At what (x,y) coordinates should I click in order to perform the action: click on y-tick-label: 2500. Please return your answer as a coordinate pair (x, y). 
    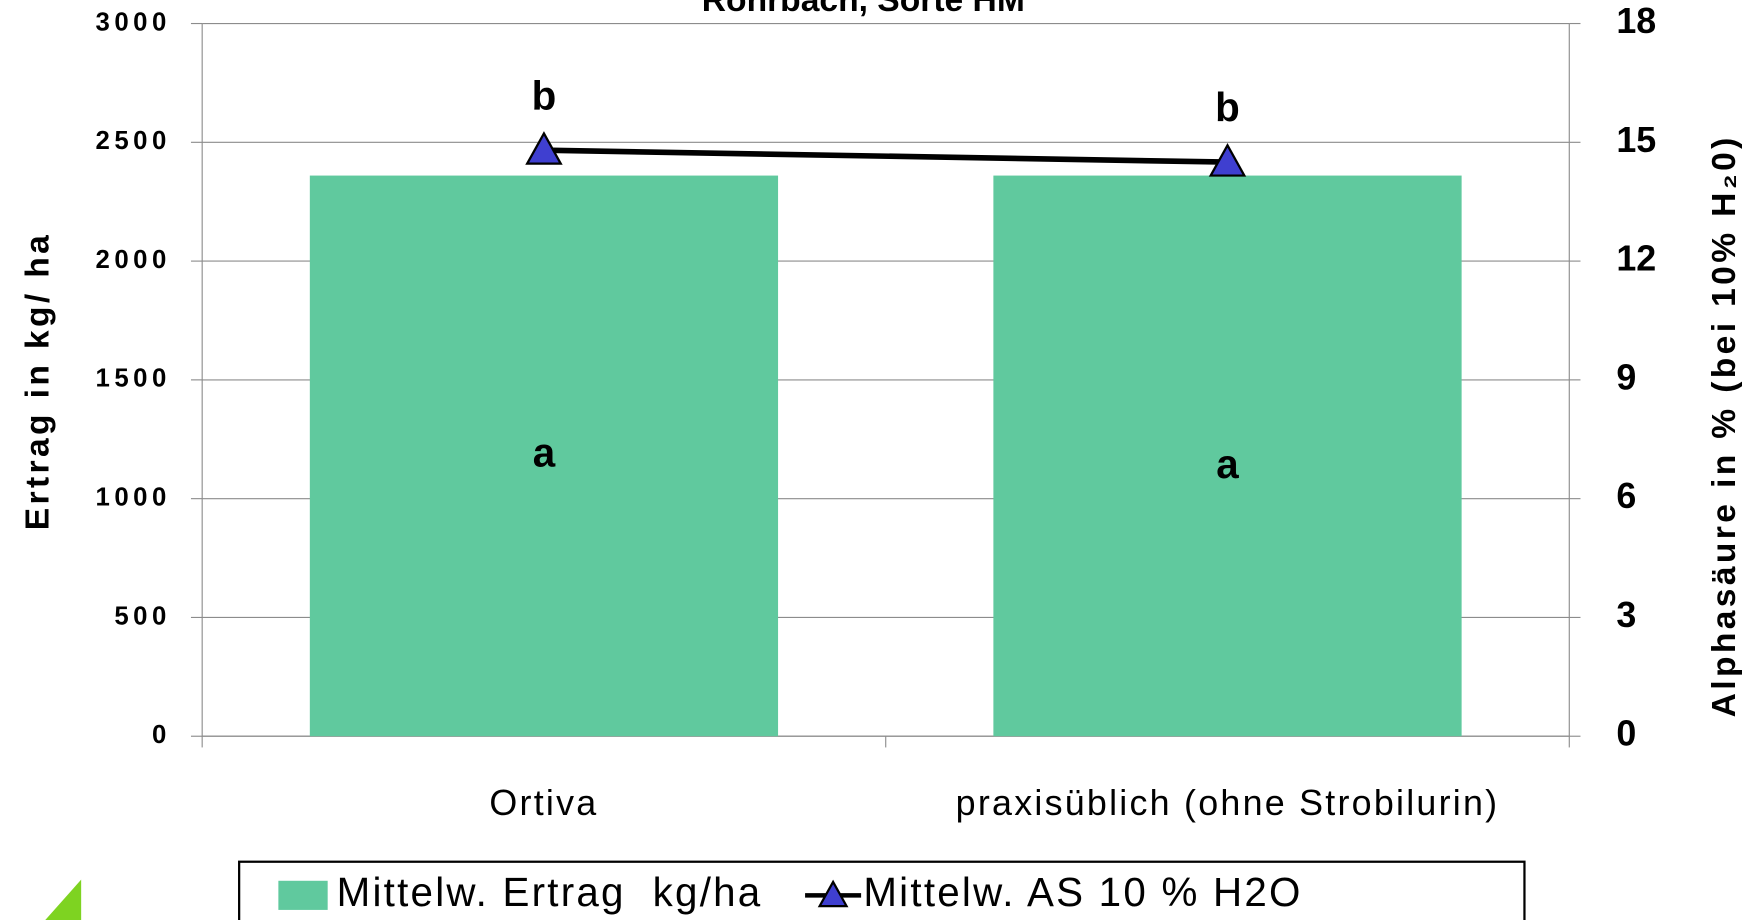
    Looking at the image, I should click on (133, 141).